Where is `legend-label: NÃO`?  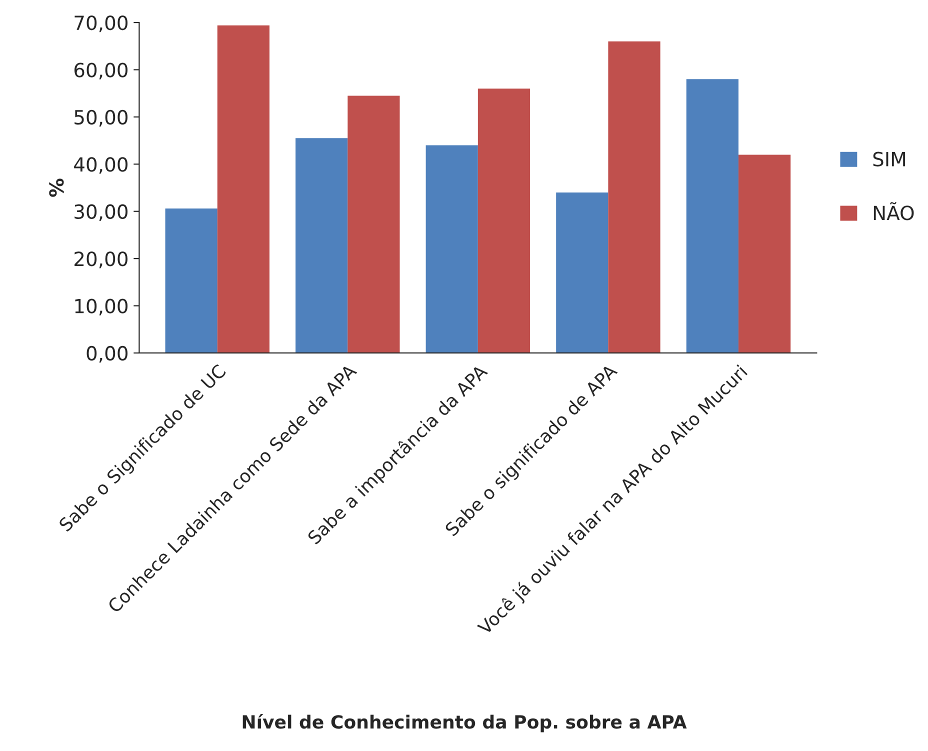
legend-label: NÃO is located at coordinates (894, 211).